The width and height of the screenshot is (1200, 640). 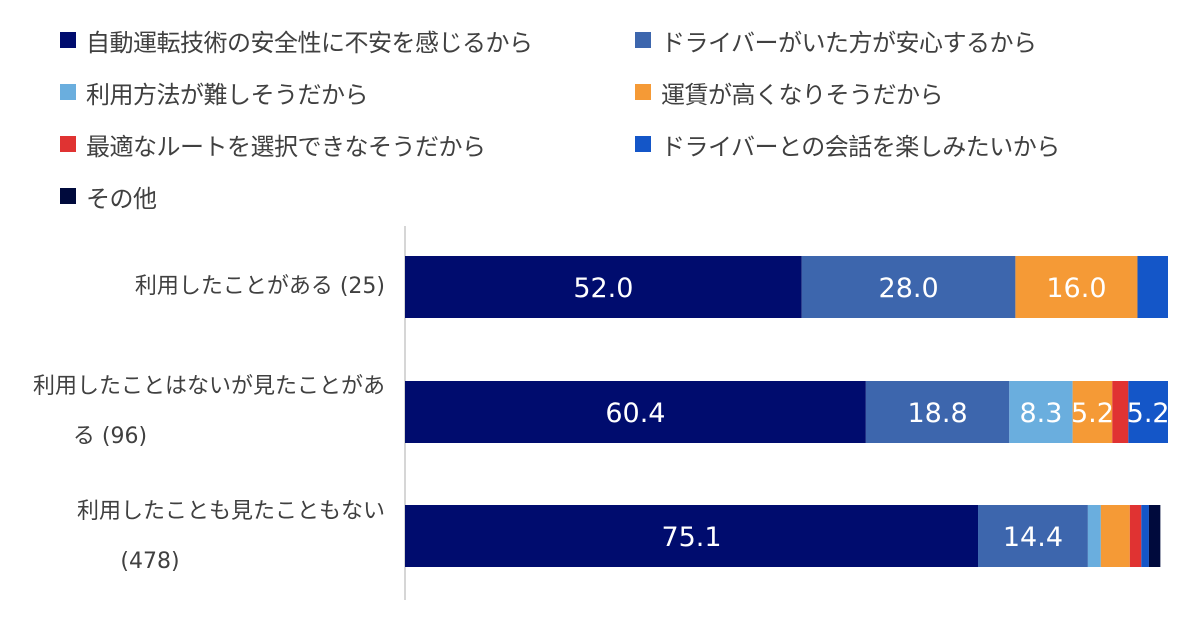 I want to click on legend-item: 運賃が高くなりそうだから, so click(x=789, y=92).